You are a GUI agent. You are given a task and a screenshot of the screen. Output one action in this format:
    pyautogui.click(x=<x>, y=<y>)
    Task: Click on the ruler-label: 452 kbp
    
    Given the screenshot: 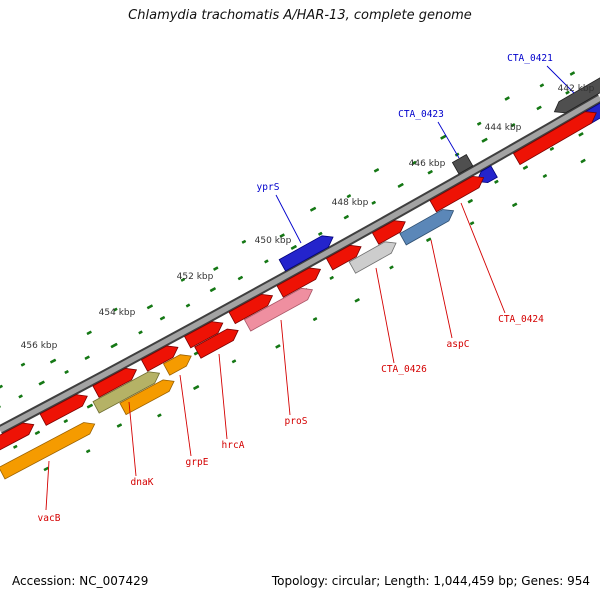 What is the action you would take?
    pyautogui.click(x=195, y=277)
    